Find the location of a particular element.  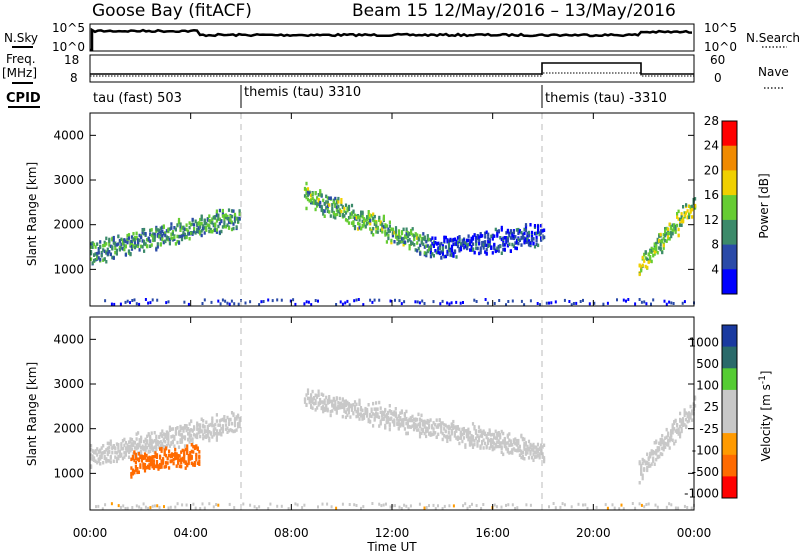

colorbar-tick-label: 24 is located at coordinates (711, 146).